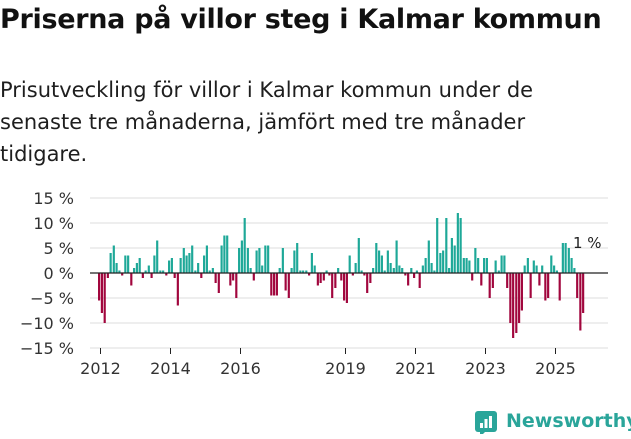 This screenshot has width=631, height=439. Describe the element at coordinates (587, 243) in the screenshot. I see `annotations: 1 %` at that location.